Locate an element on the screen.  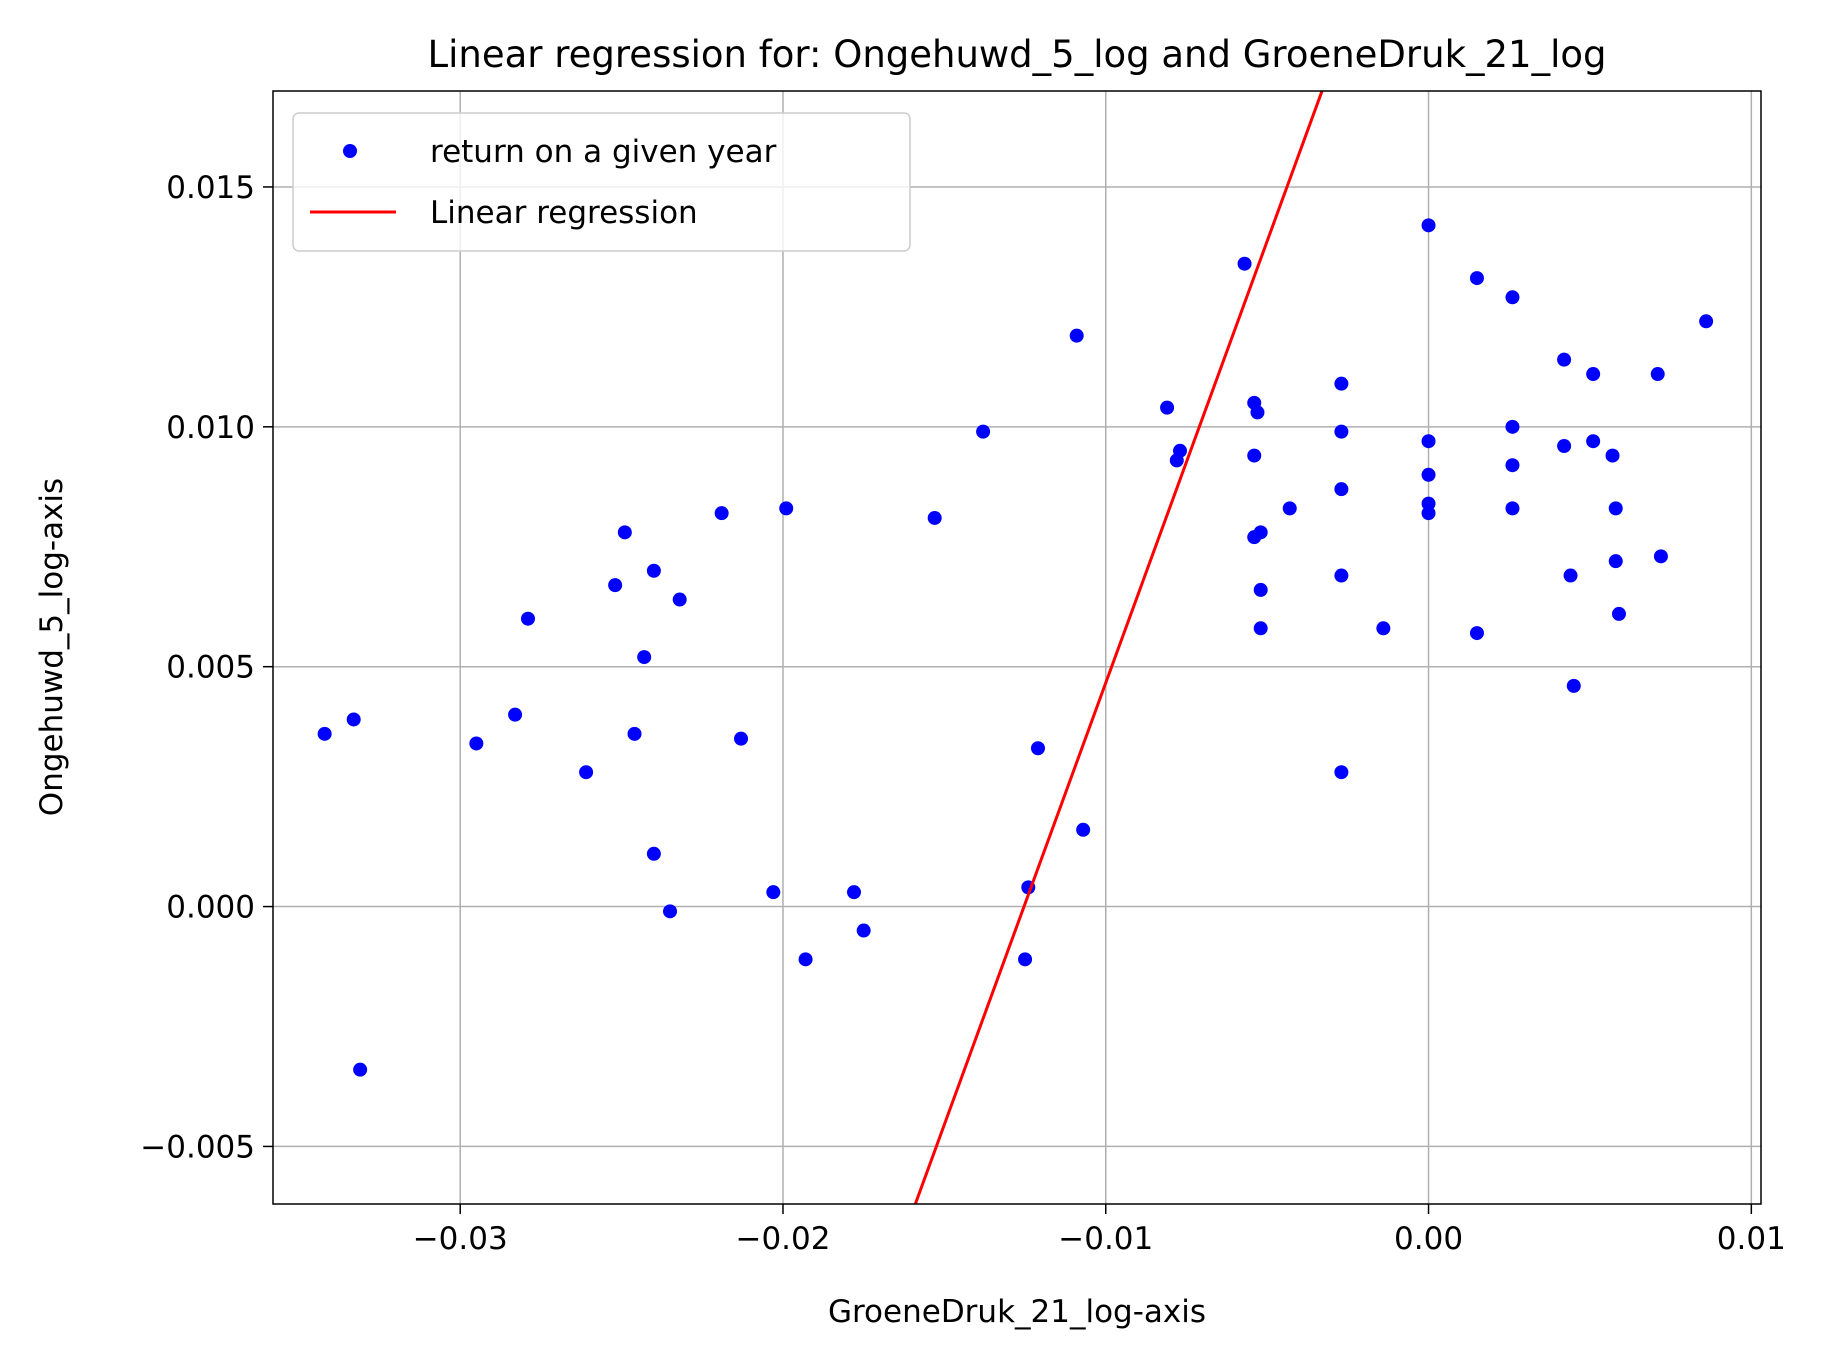
y-tick-label: 0.005 is located at coordinates (210, 668).